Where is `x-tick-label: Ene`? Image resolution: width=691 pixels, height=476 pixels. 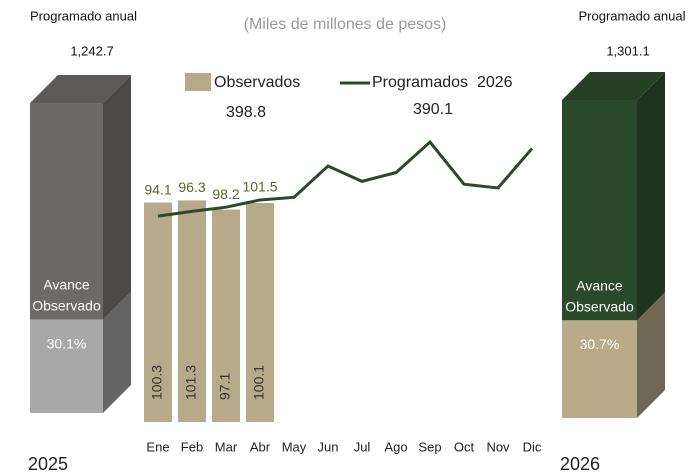 x-tick-label: Ene is located at coordinates (157, 446).